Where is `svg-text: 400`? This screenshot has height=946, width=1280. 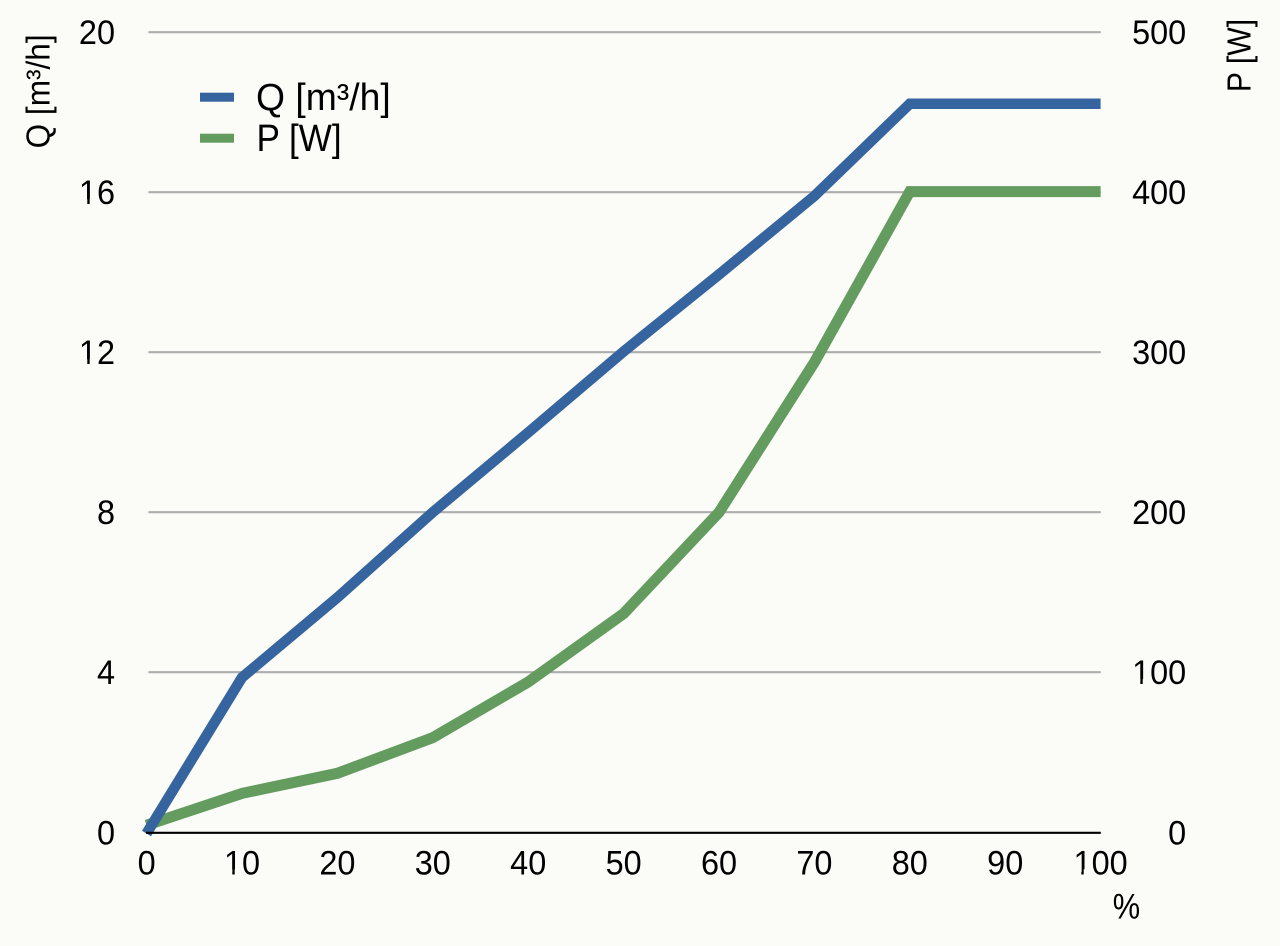 svg-text: 400 is located at coordinates (1159, 193).